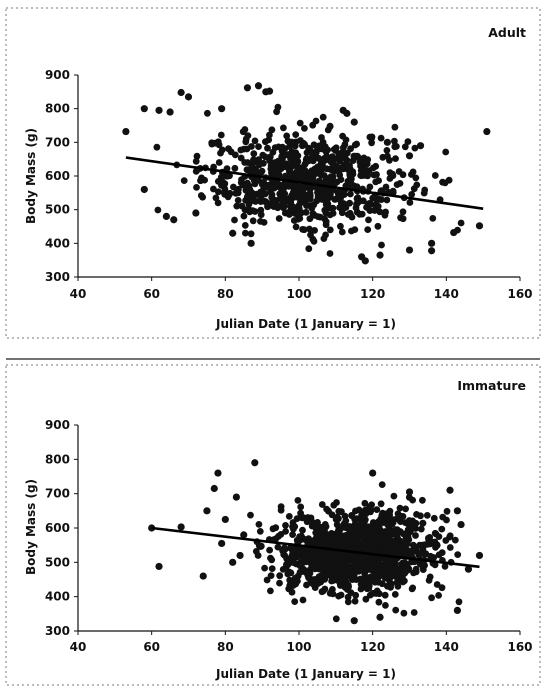  I want to click on x-tick-label: 100, so click(298, 647).